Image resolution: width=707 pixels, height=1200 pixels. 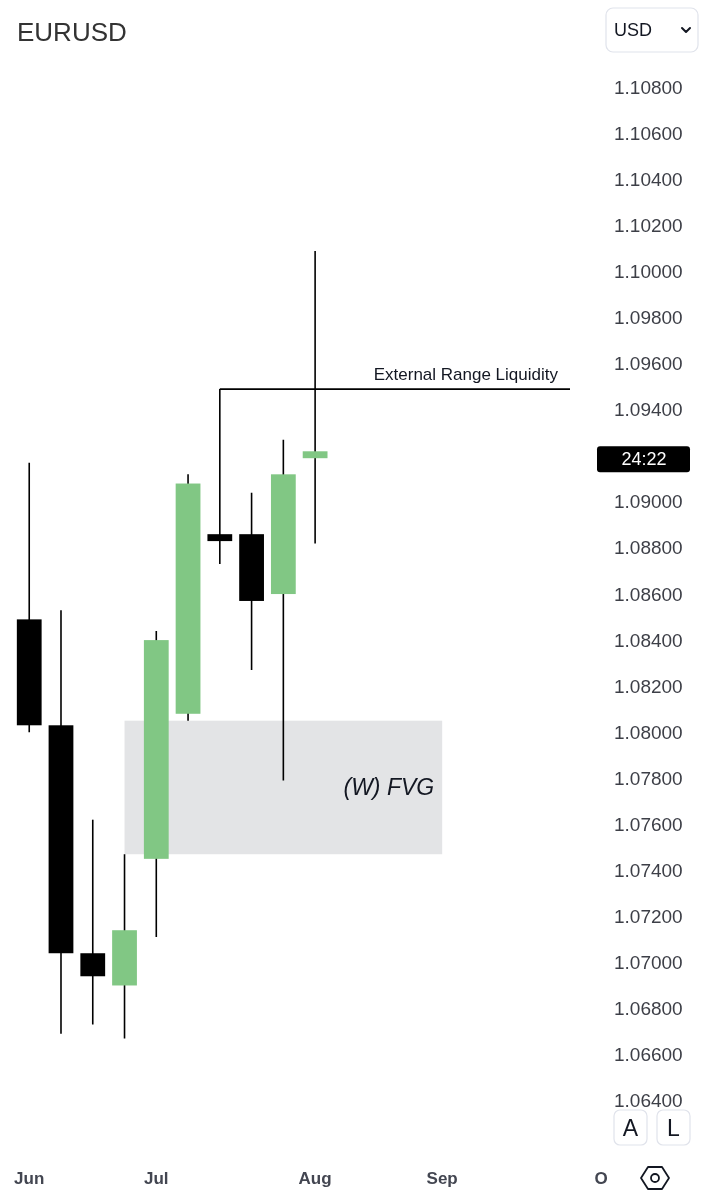 What do you see at coordinates (466, 375) in the screenshot?
I see `ref-line-label: External Range Liquidity` at bounding box center [466, 375].